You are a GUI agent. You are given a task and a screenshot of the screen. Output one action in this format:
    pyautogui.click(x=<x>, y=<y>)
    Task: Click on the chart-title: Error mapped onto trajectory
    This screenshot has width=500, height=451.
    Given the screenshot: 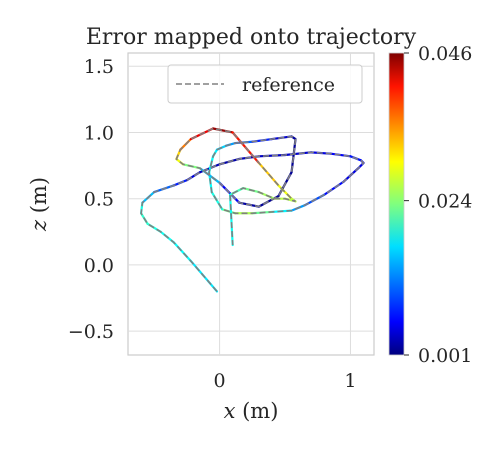 What is the action you would take?
    pyautogui.click(x=251, y=37)
    